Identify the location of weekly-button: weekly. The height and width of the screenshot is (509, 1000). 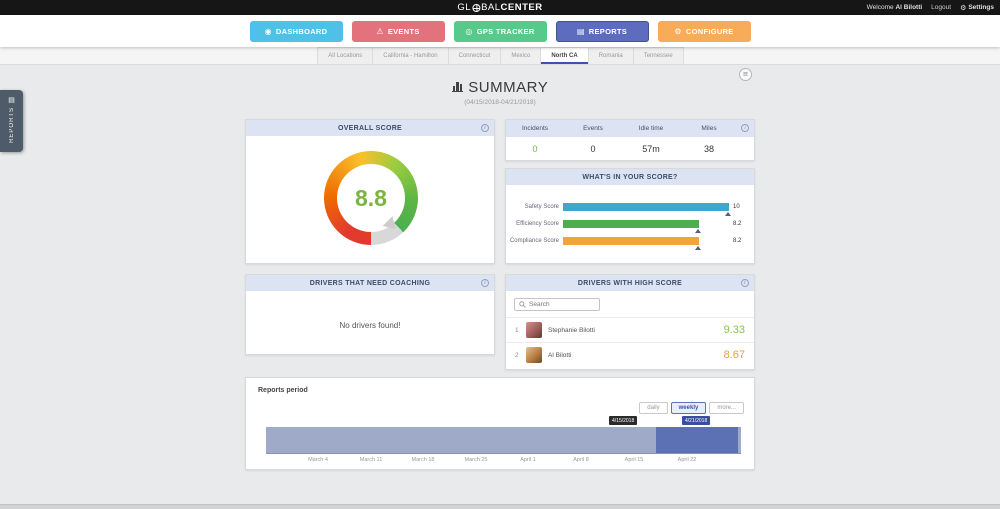
(688, 408).